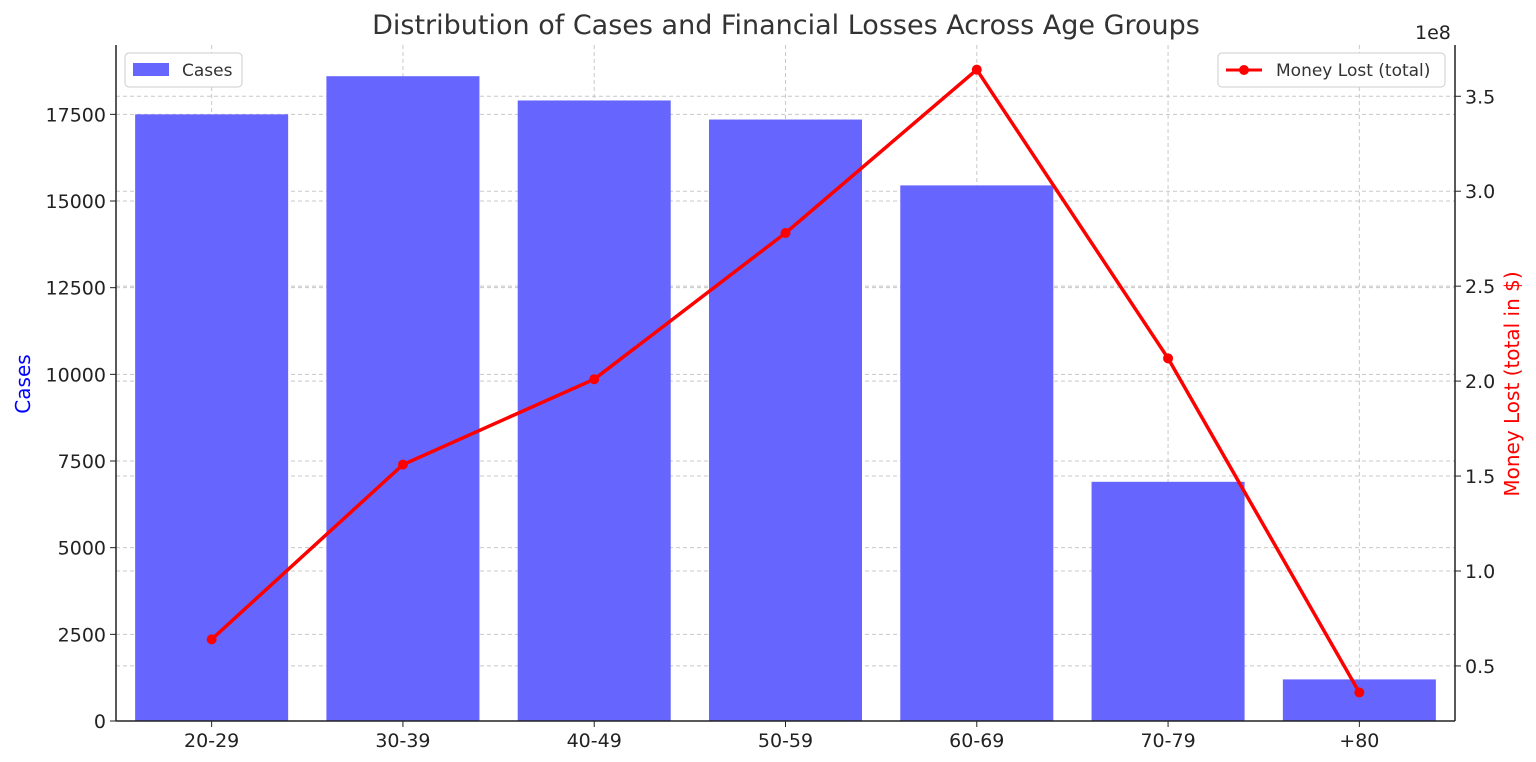 The image size is (1536, 762). I want to click on y-axis-label-right: Money Lost (total in $), so click(1512, 383).